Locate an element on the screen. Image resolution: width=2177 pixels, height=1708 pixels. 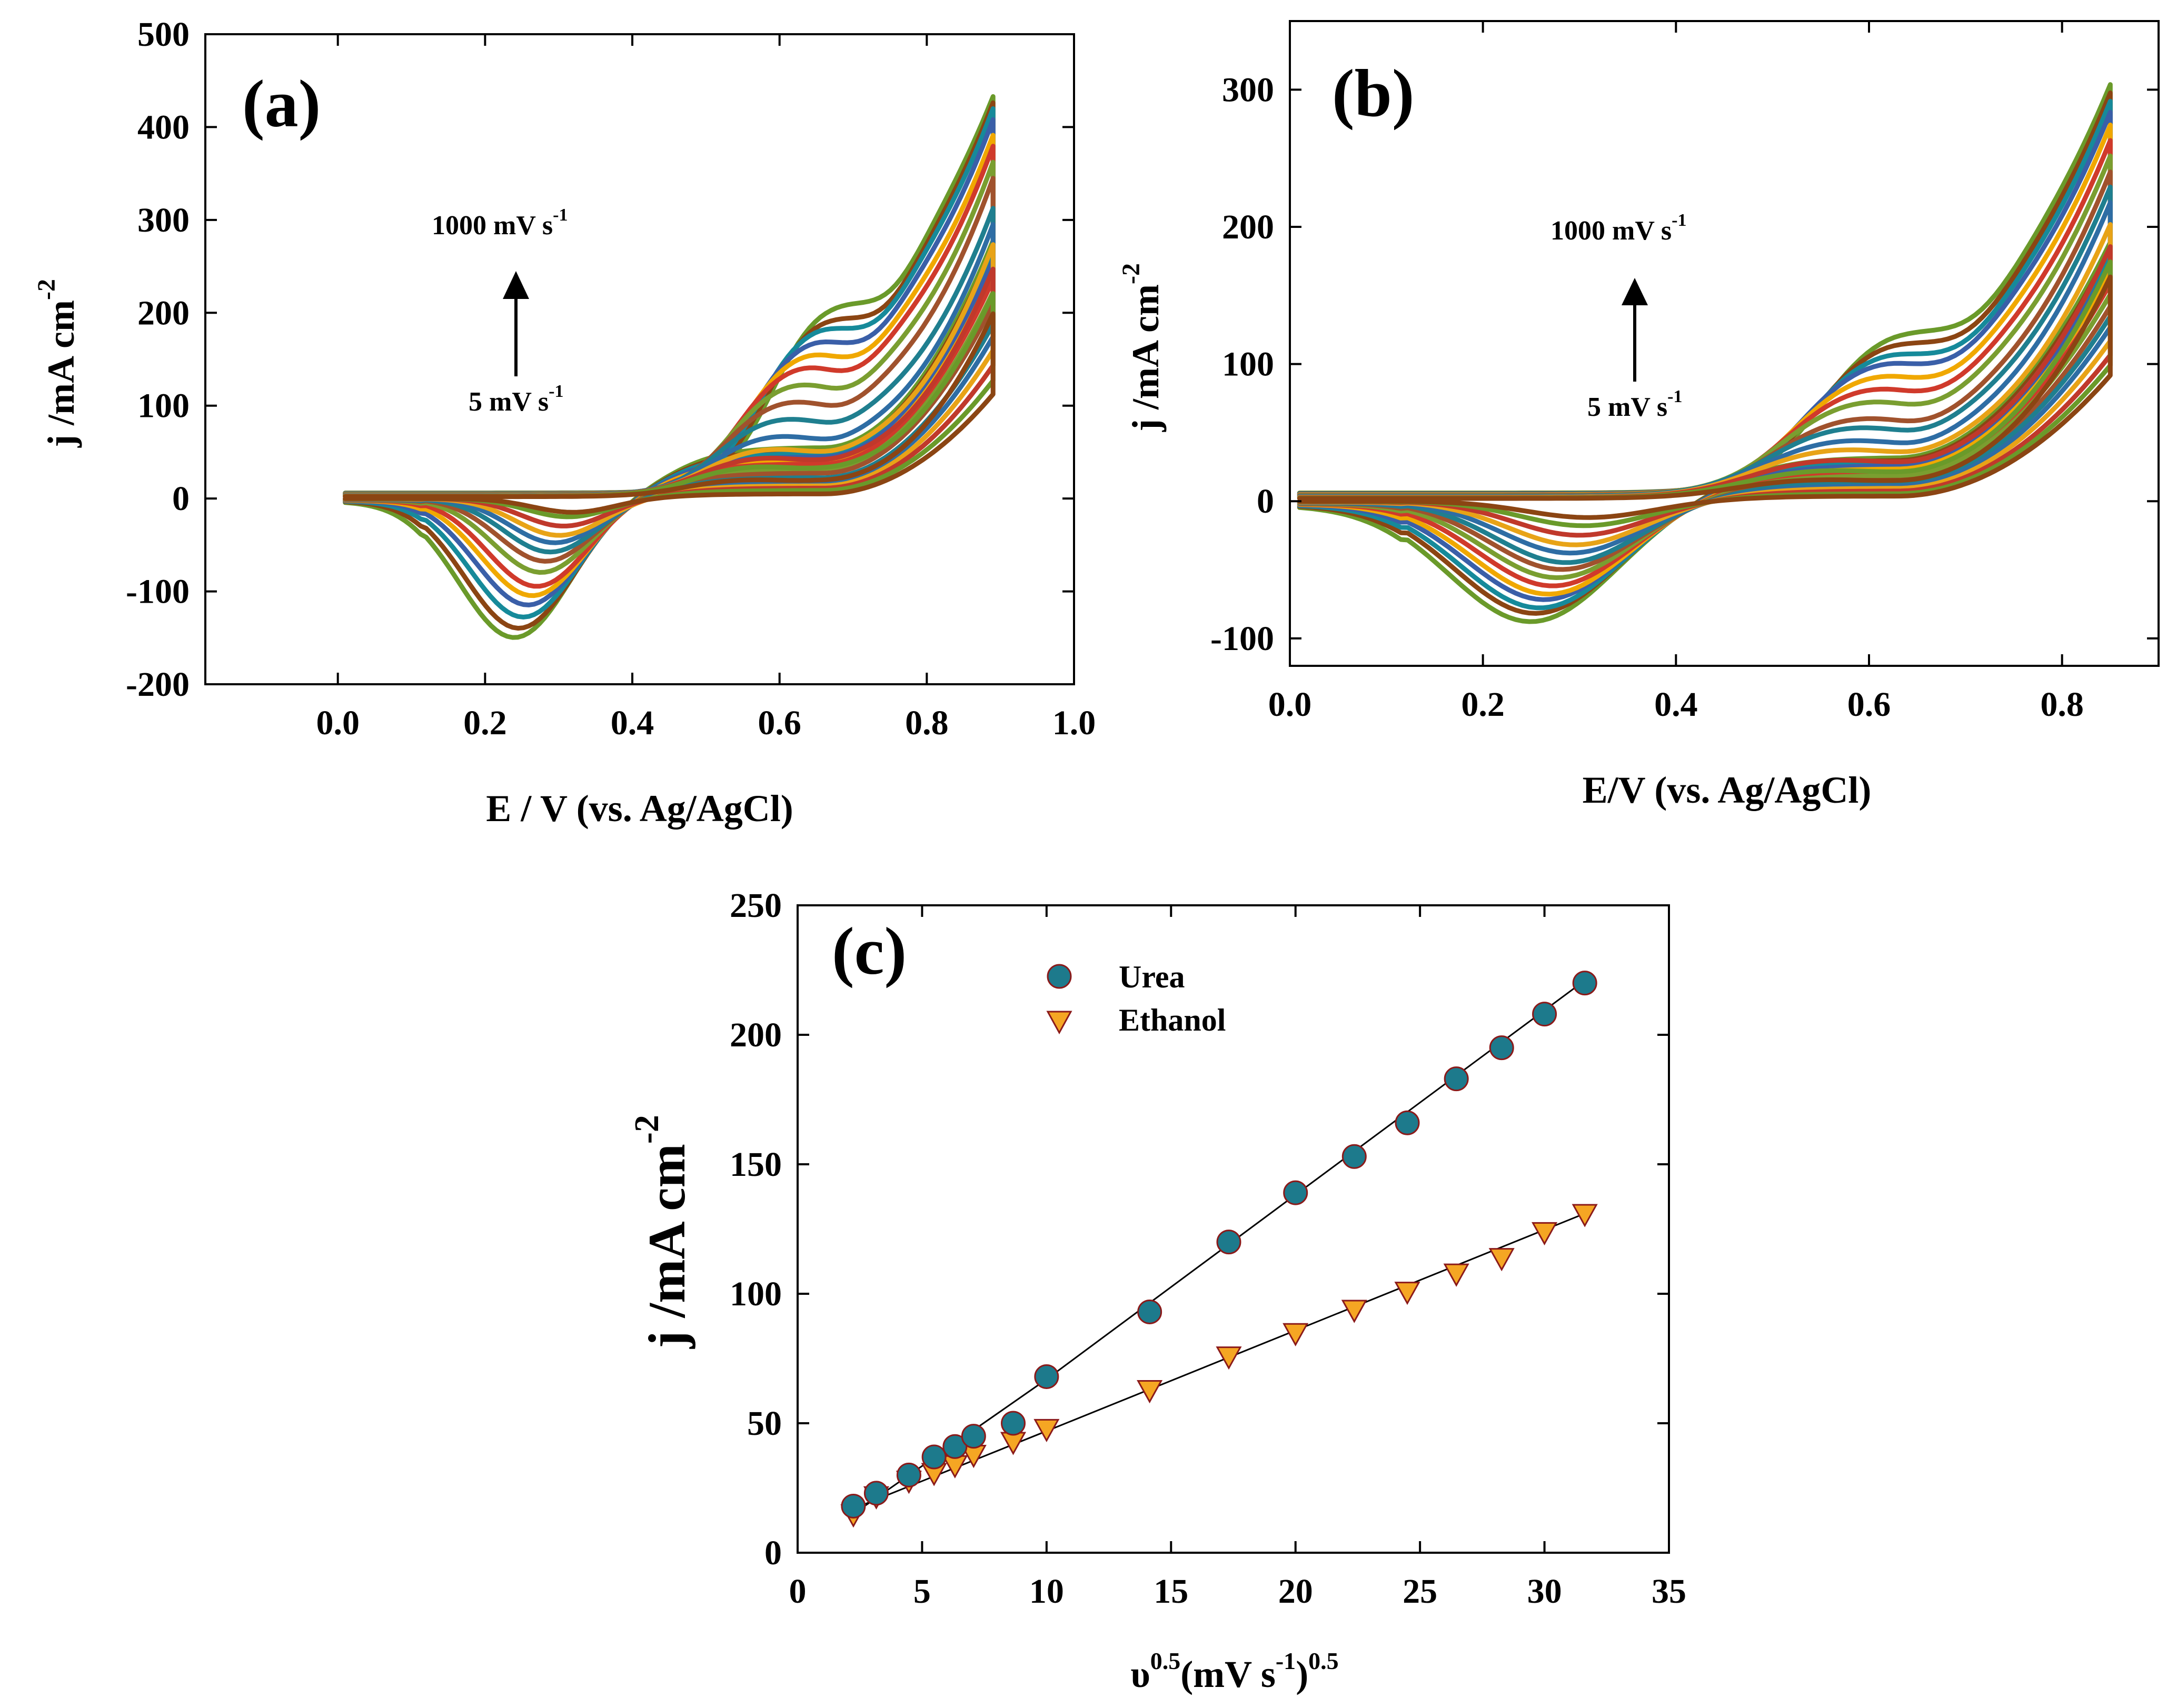
panel-c-xlabel: υ0.5(mV s-1)0.5 is located at coordinates (1234, 1671).